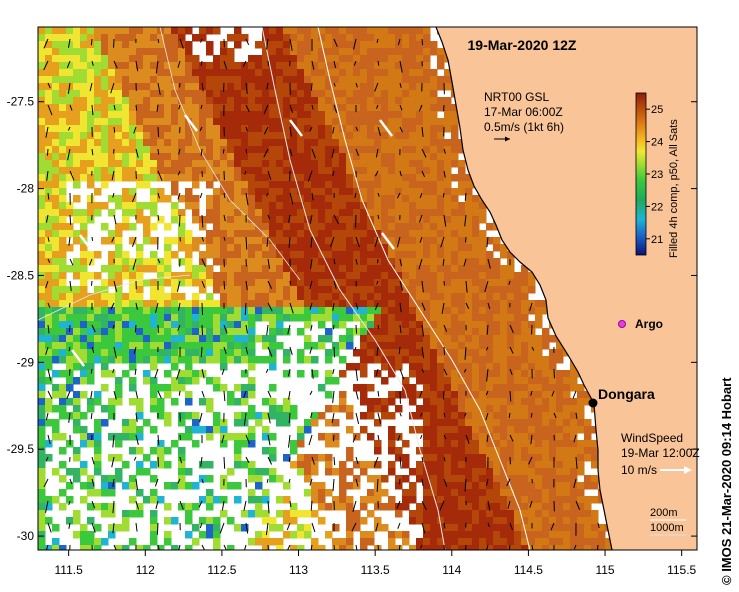 The height and width of the screenshot is (592, 739). I want to click on wind-legend-line3: 10 m/s, so click(639, 470).